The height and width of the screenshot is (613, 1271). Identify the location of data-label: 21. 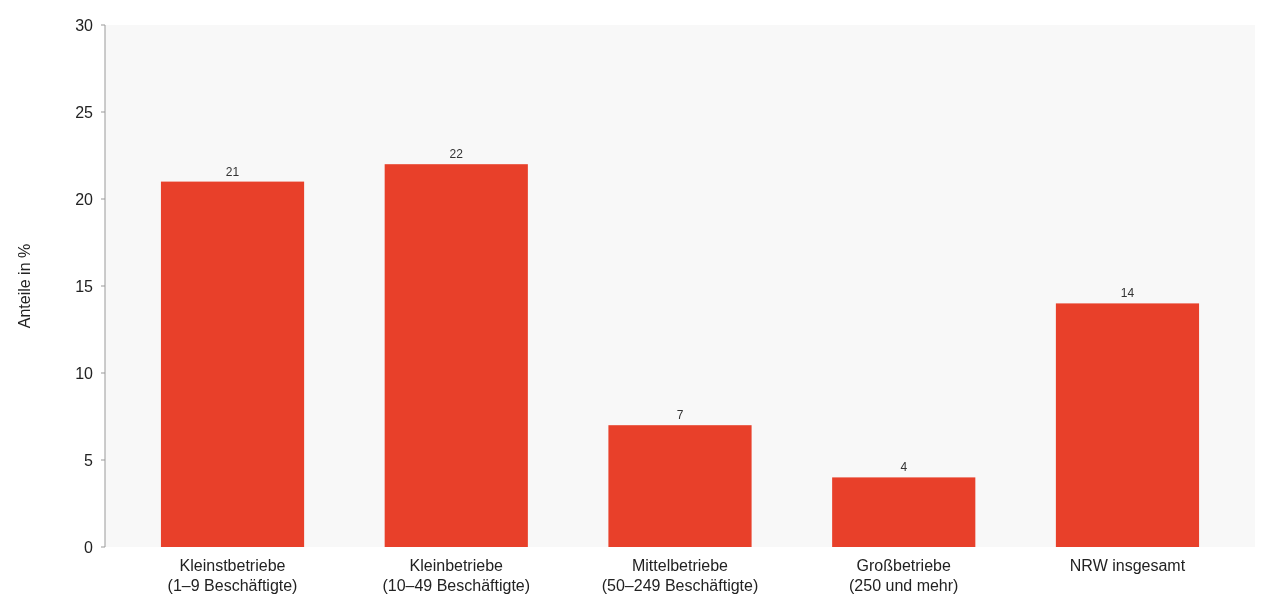
(232, 171).